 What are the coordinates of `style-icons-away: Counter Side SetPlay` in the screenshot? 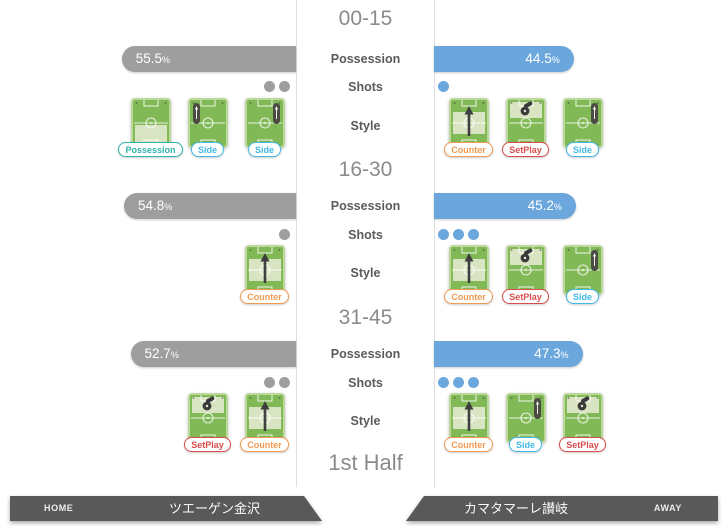 It's located at (525, 422).